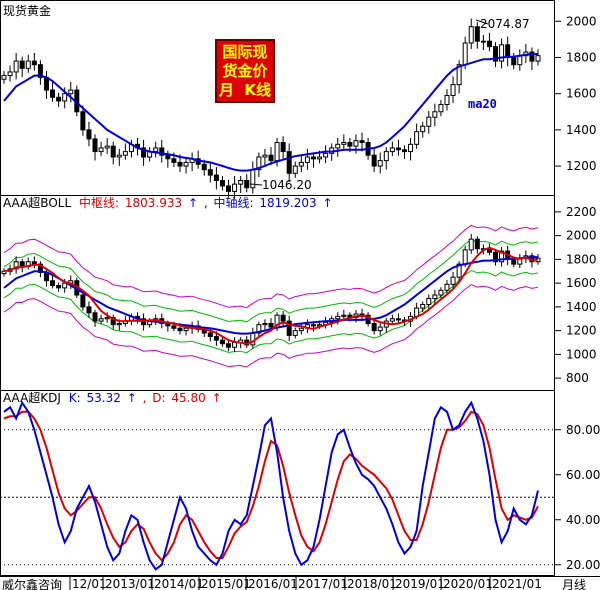  Describe the element at coordinates (256, 184) in the screenshot. I see `low-pointer` at that location.